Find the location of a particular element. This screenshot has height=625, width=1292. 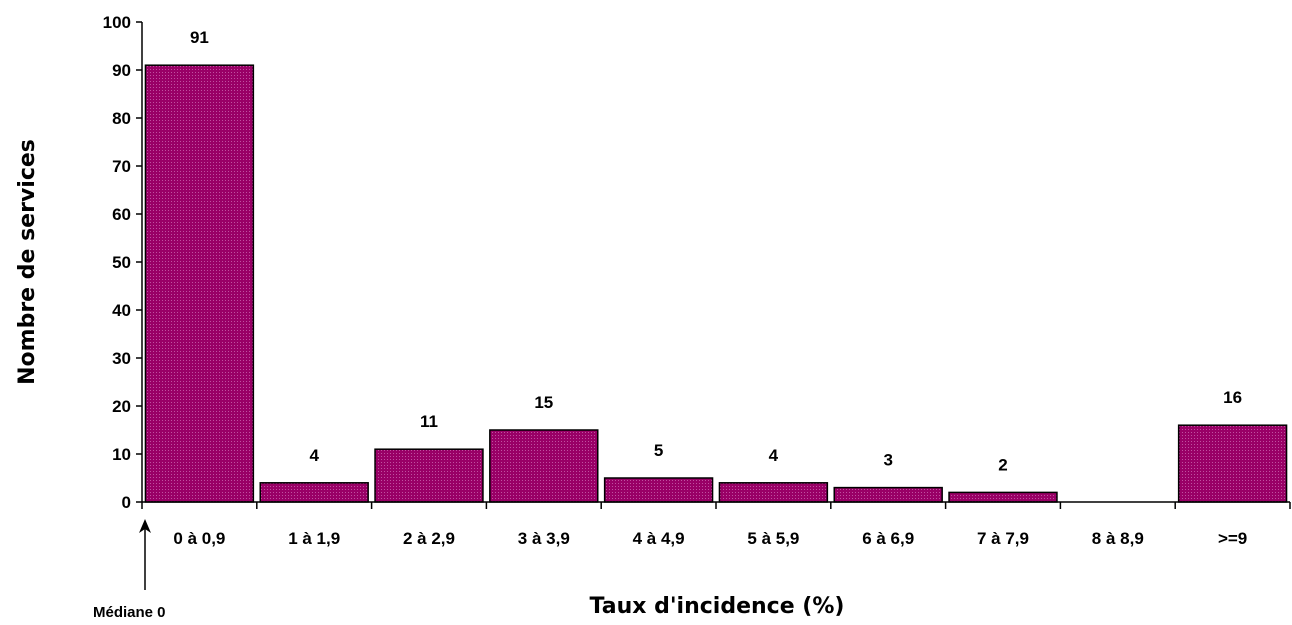

arrow-up-icon is located at coordinates (145, 526).